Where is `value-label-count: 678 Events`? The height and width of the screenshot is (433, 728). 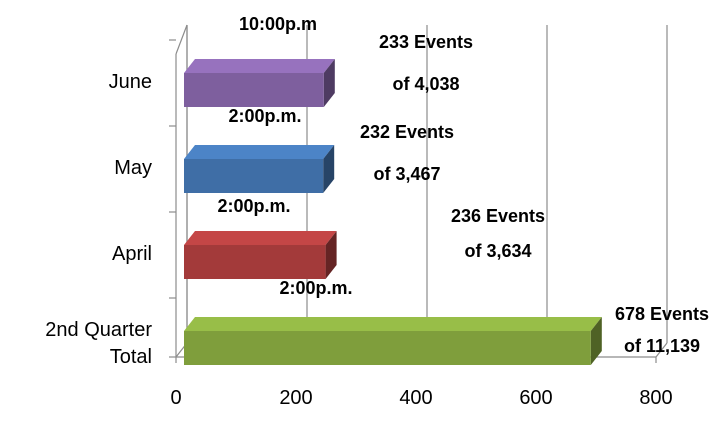
value-label-count: 678 Events is located at coordinates (662, 314).